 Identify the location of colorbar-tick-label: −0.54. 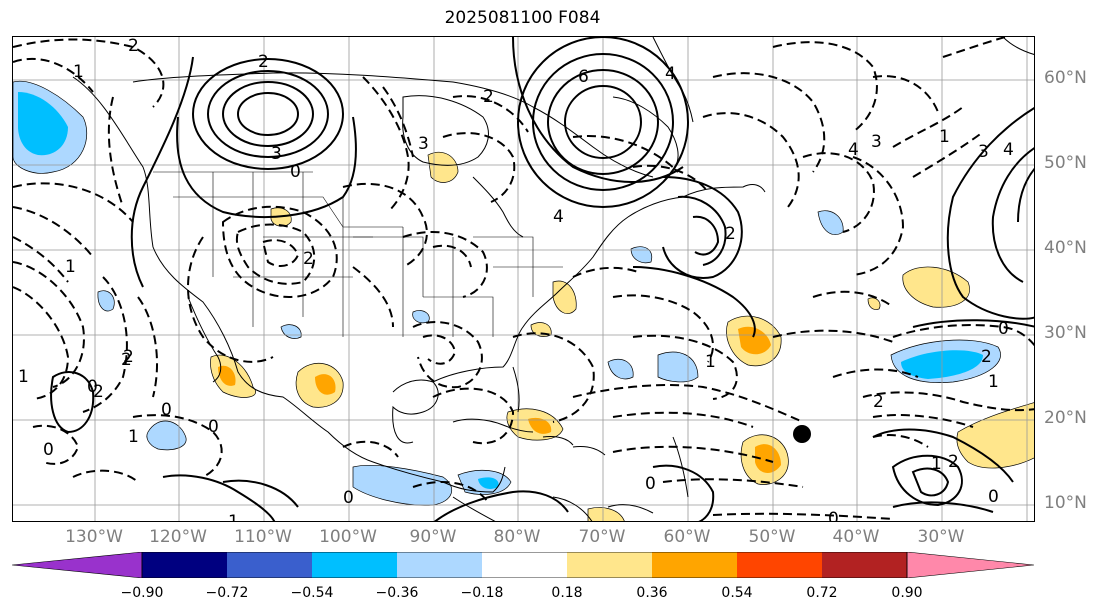
(312, 593).